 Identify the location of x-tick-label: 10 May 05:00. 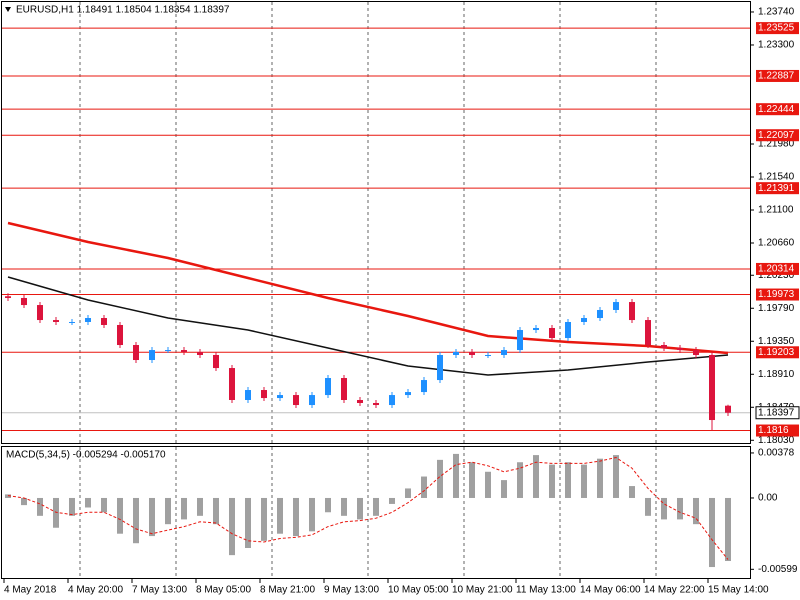
(418, 590).